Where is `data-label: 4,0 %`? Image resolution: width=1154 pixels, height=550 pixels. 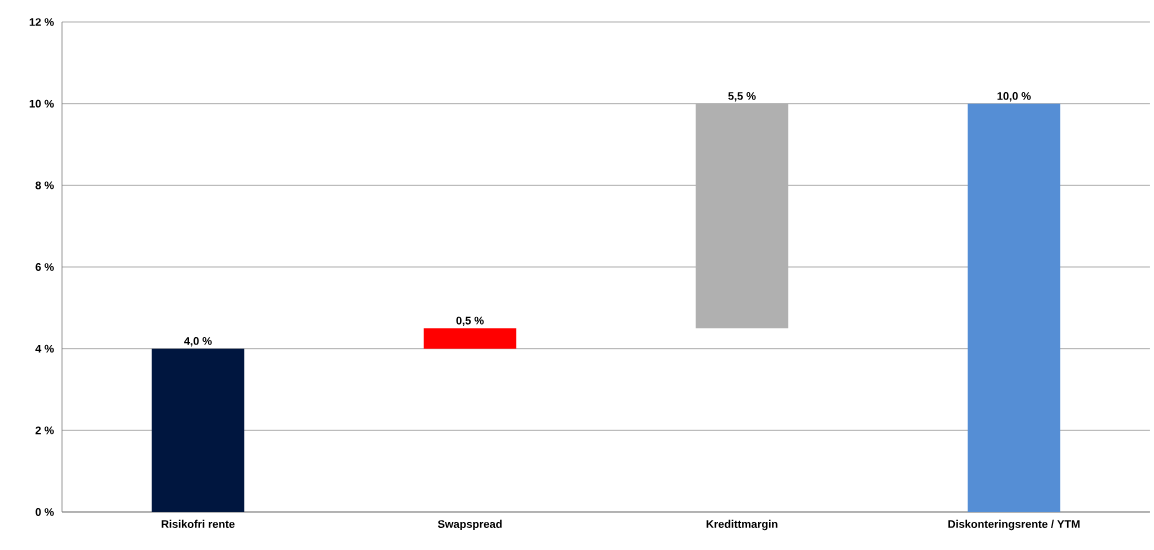 data-label: 4,0 % is located at coordinates (198, 342).